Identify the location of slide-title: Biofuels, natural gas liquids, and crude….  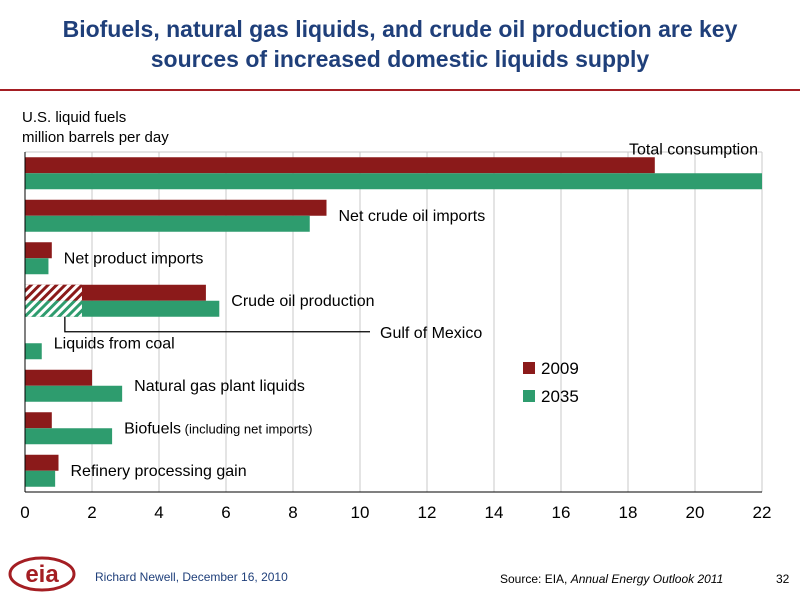
(400, 44).